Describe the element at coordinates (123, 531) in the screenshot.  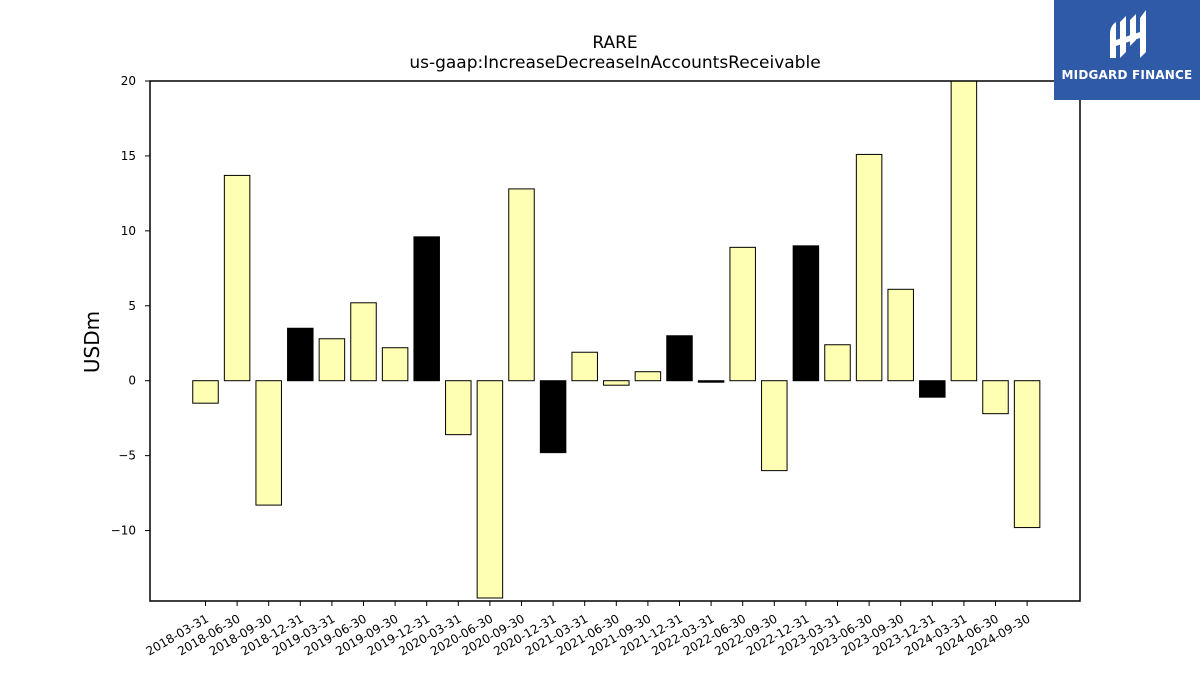
I see `y-tick-label: −10` at that location.